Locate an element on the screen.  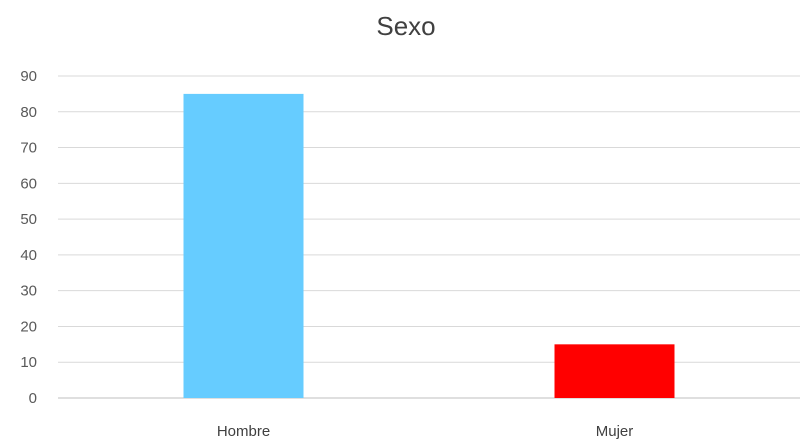
y-tick-label: 40 is located at coordinates (28, 255).